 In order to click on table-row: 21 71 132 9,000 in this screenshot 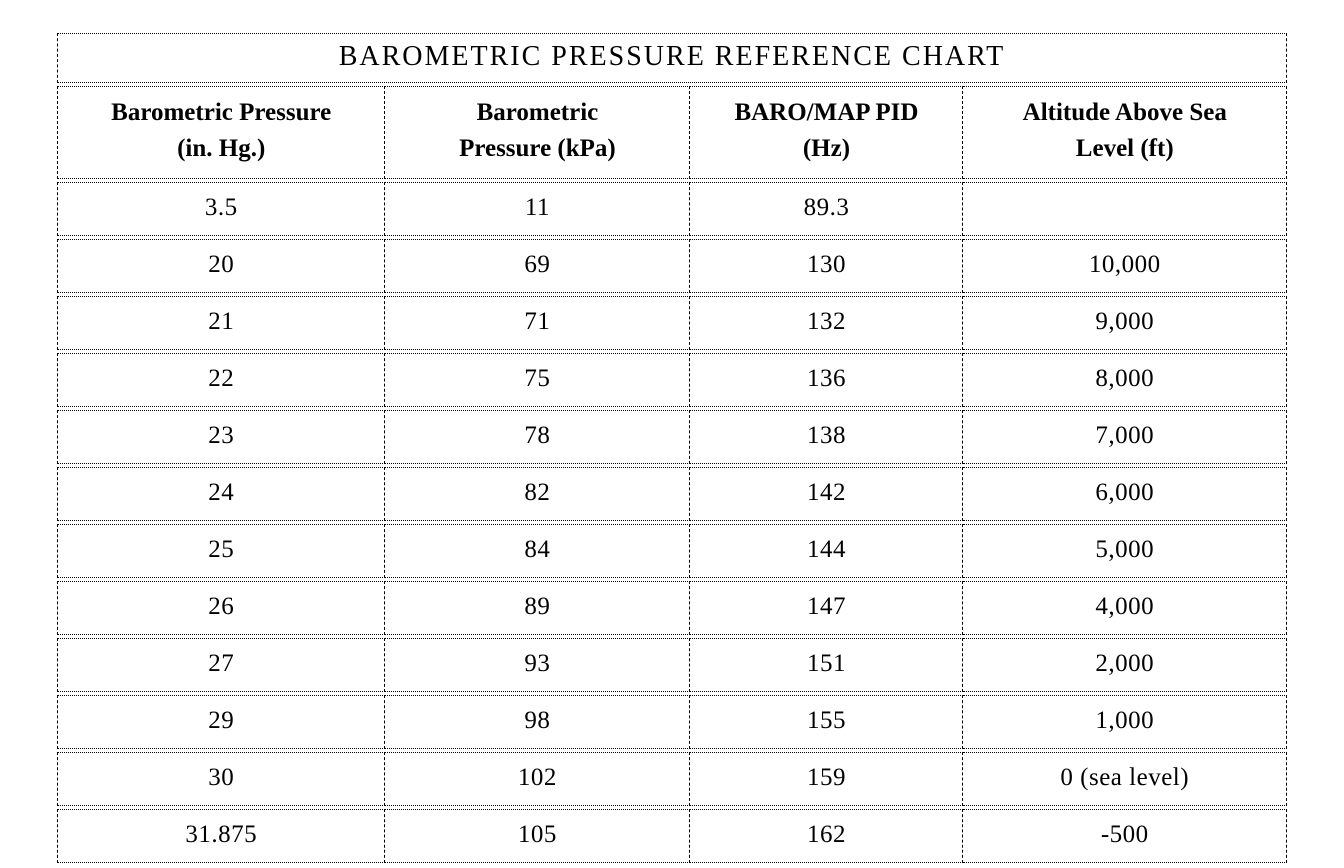, I will do `click(672, 322)`.